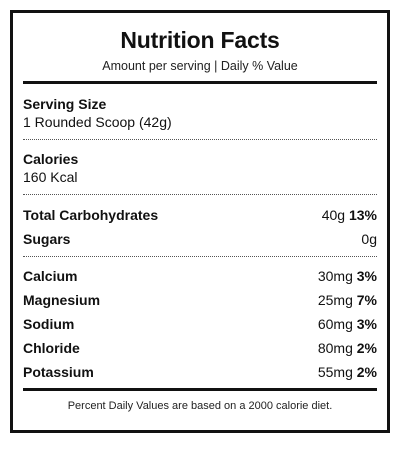  What do you see at coordinates (50, 177) in the screenshot?
I see `calories-value: 160 Kcal` at bounding box center [50, 177].